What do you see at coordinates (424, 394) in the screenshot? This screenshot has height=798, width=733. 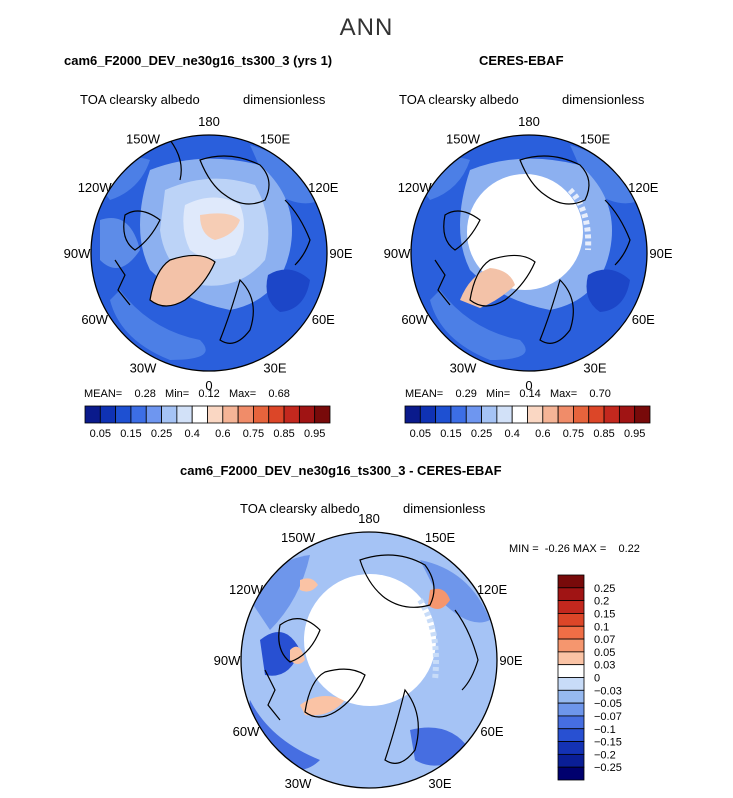 I see `mean-label: MEAN=` at bounding box center [424, 394].